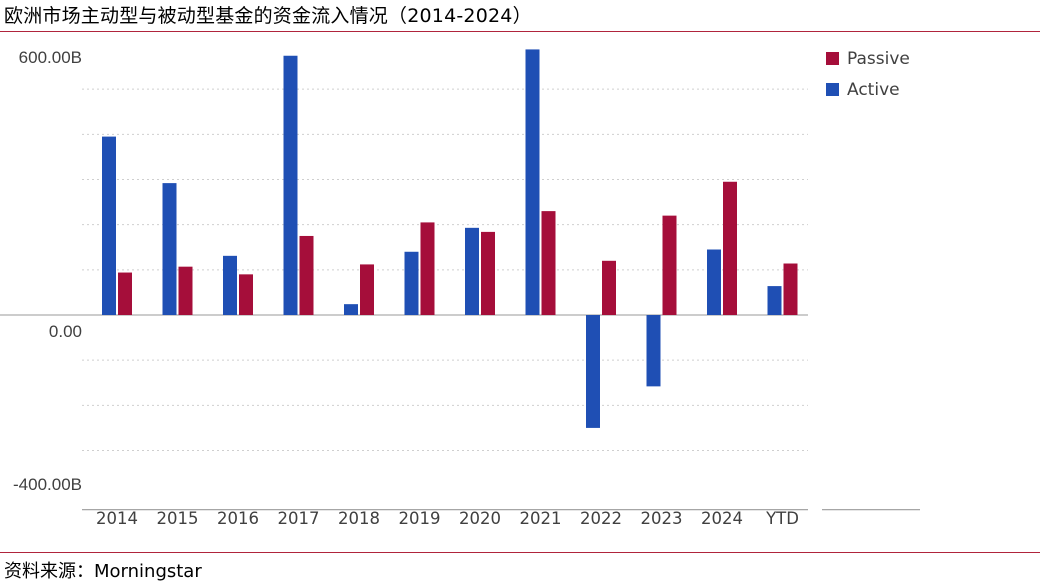 Image resolution: width=1040 pixels, height=585 pixels. What do you see at coordinates (117, 518) in the screenshot?
I see `x-tick-label: 2014` at bounding box center [117, 518].